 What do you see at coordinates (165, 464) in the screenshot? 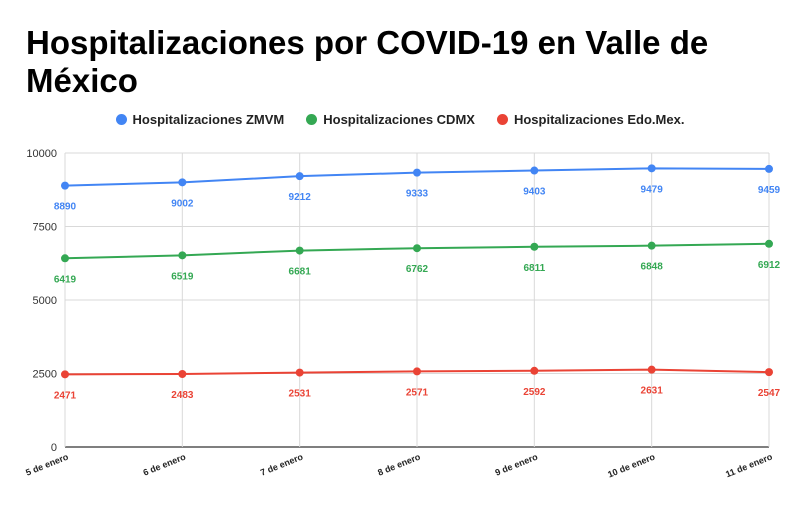
I see `x-tick-label: 6 de enero` at bounding box center [165, 464].